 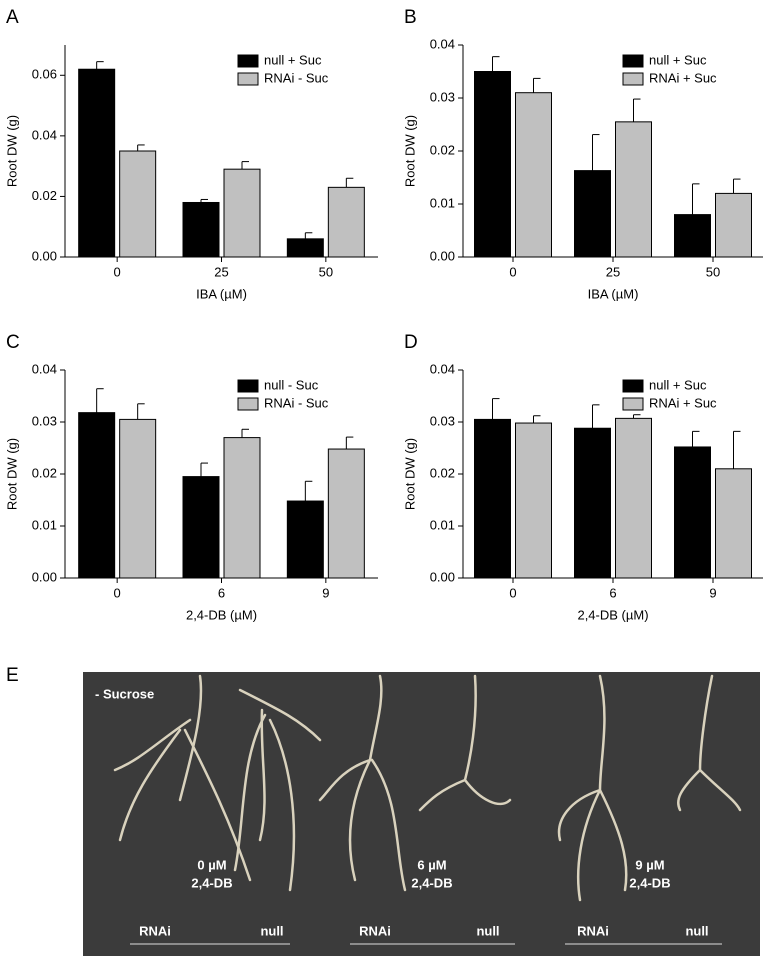 I want to click on dose-label: 0 µM, so click(x=211, y=864).